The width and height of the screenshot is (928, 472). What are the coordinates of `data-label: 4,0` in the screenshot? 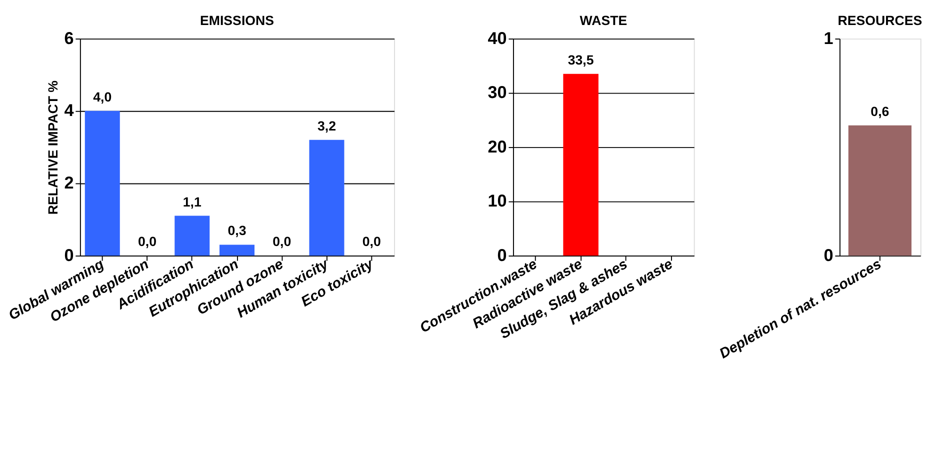 It's located at (102, 96).